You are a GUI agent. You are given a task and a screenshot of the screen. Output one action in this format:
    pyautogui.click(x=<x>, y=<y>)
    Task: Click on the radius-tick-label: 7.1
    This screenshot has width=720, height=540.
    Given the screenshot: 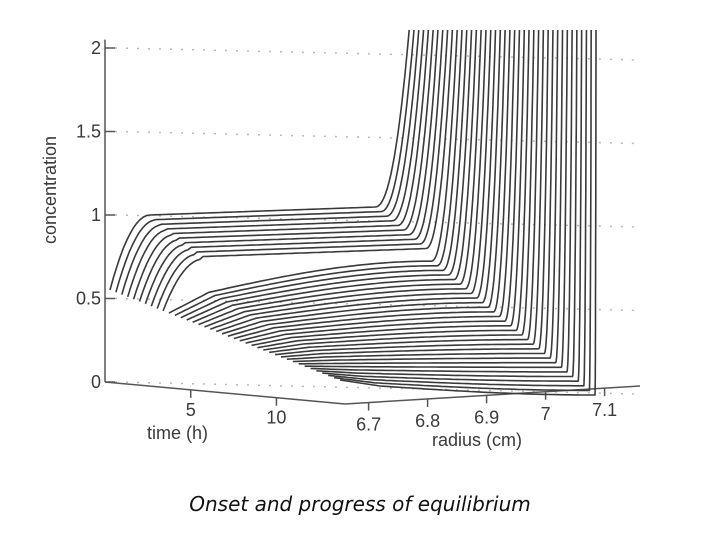 What is the action you would take?
    pyautogui.click(x=604, y=410)
    